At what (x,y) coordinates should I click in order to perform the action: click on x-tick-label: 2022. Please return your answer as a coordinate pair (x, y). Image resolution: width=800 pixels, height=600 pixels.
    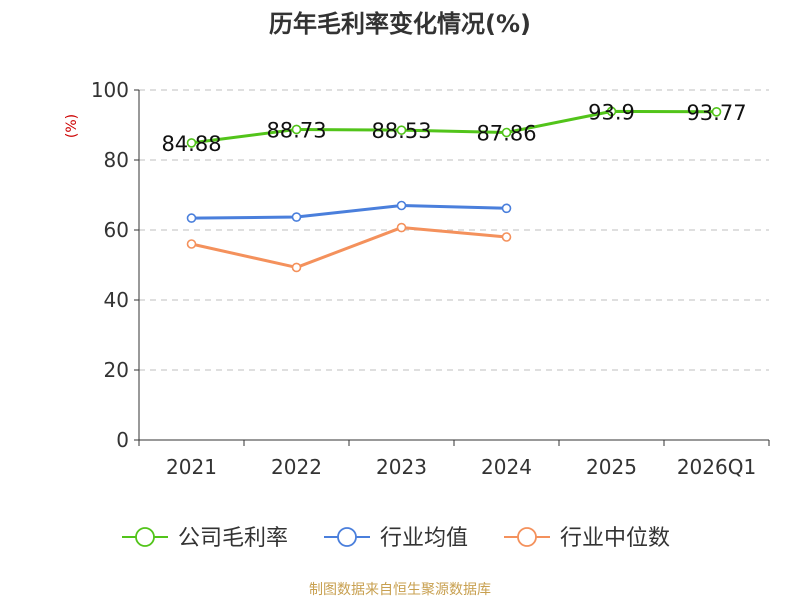
    Looking at the image, I should click on (296, 467).